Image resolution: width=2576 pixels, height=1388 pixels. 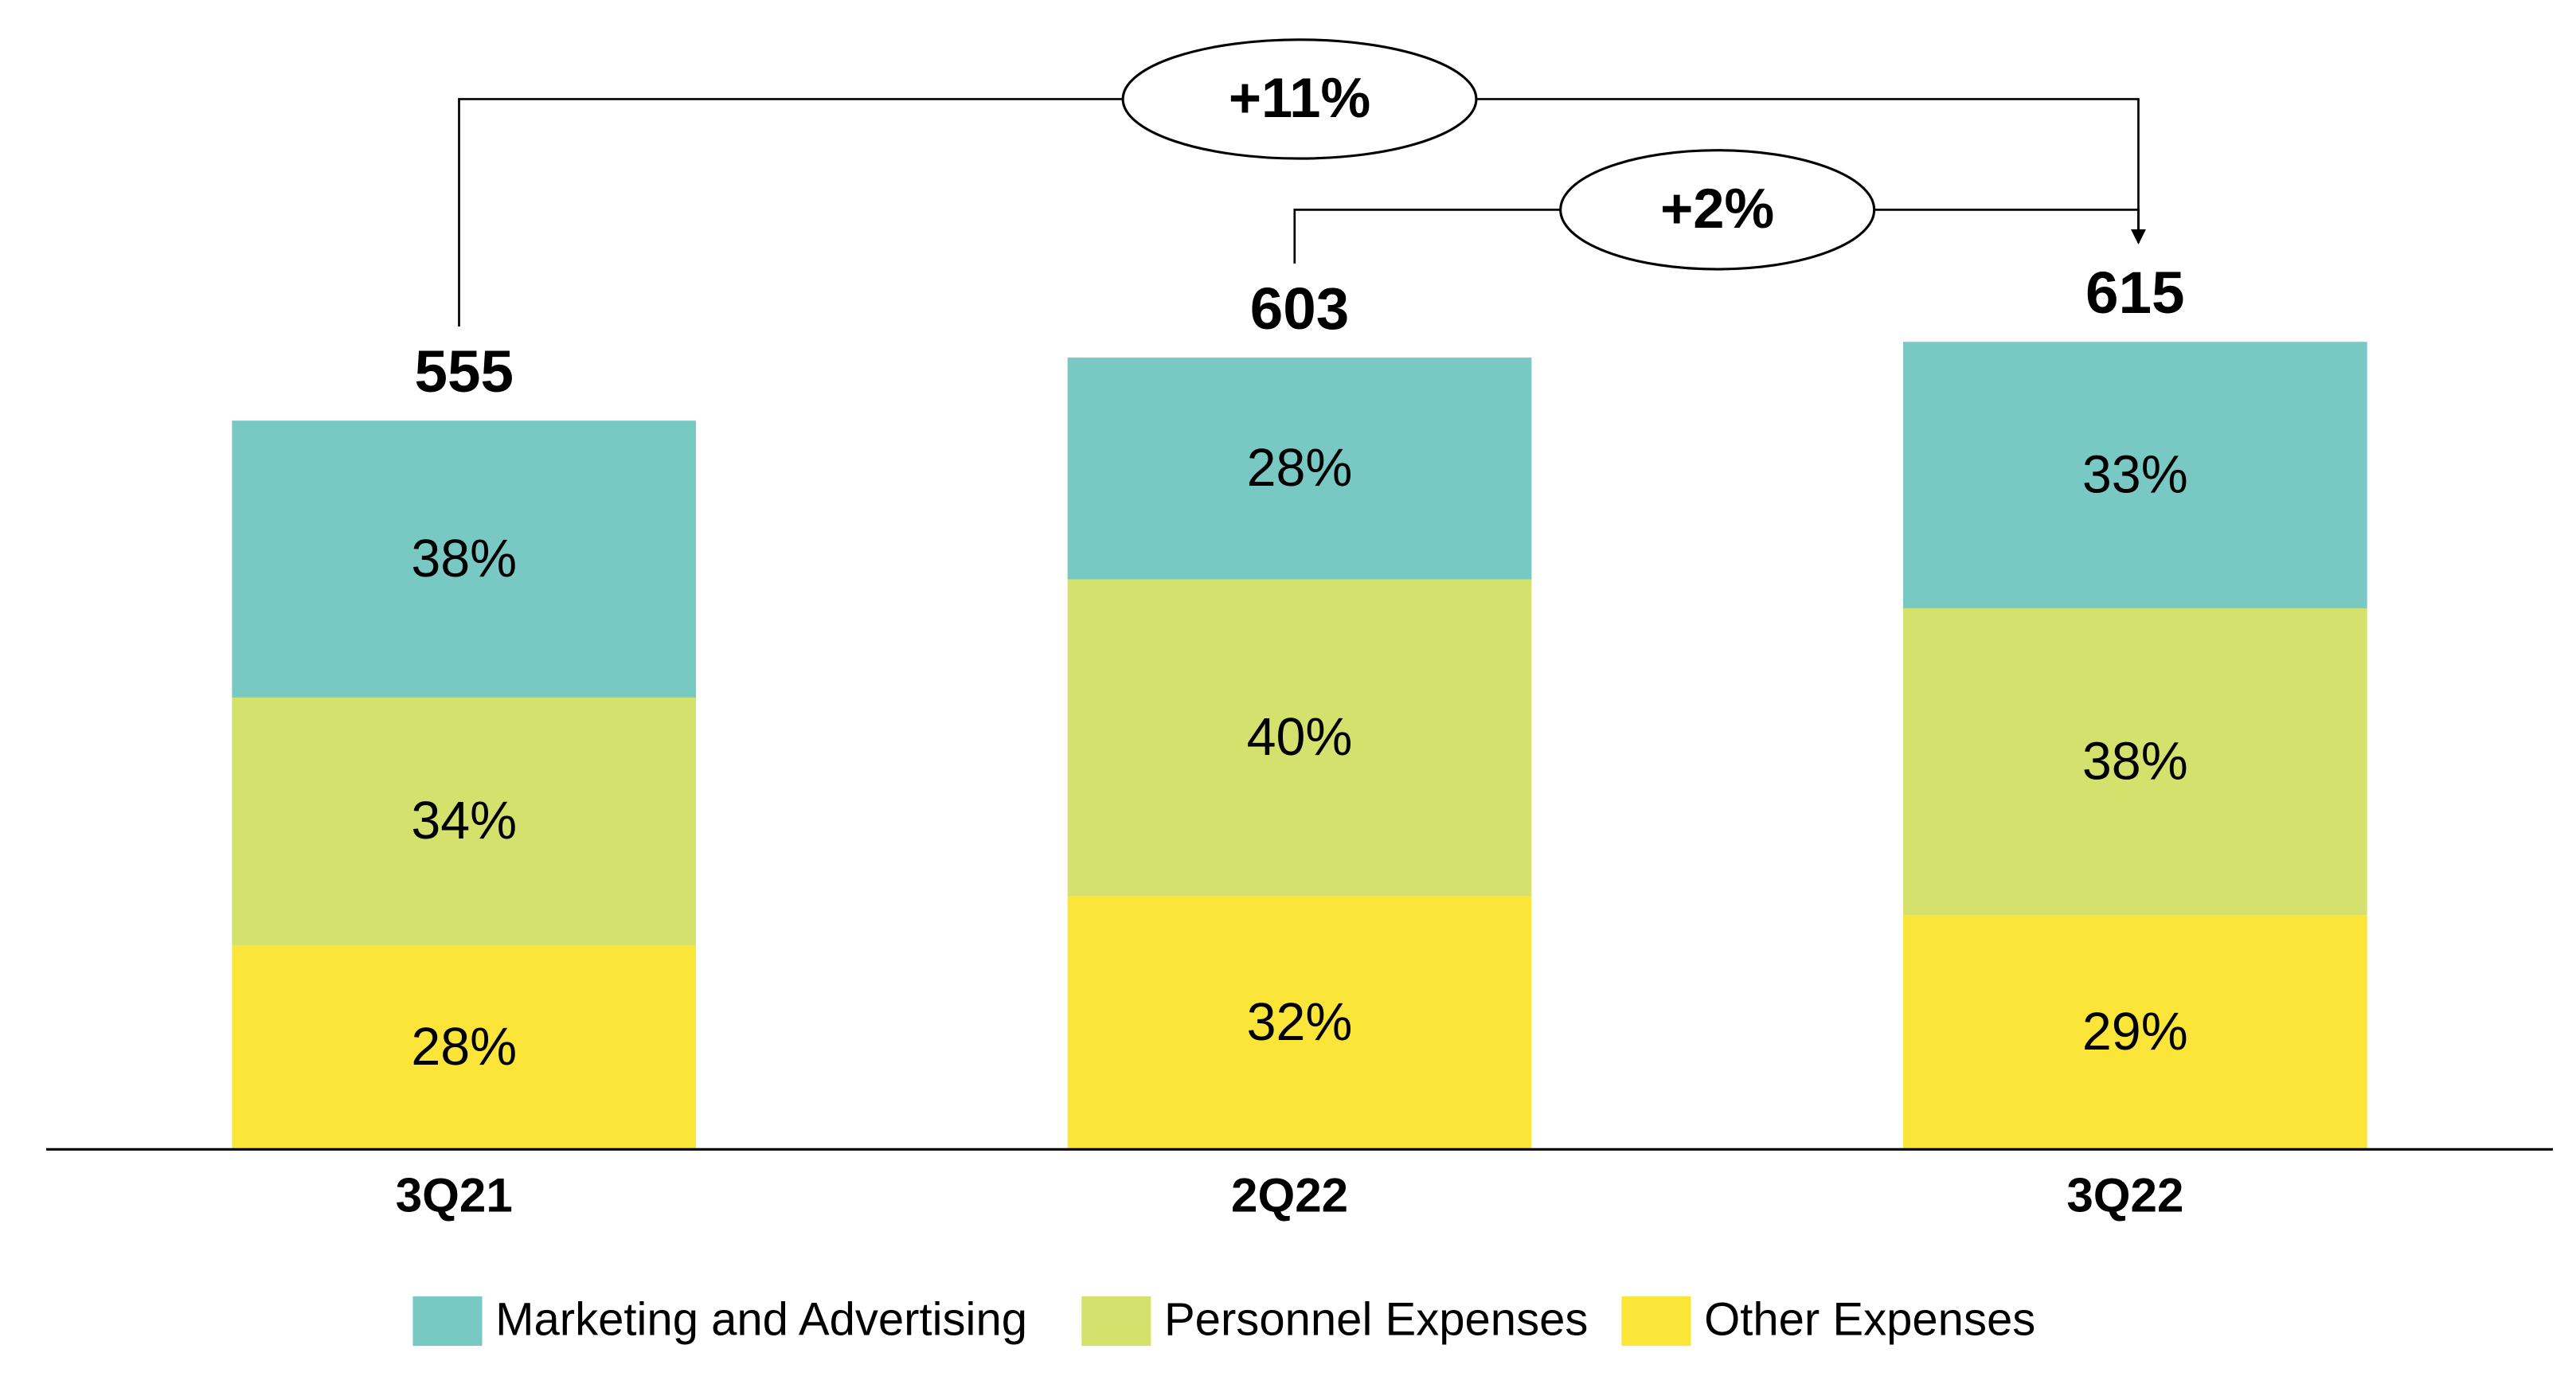 What do you see at coordinates (454, 1195) in the screenshot?
I see `x-tick-label: 3Q21` at bounding box center [454, 1195].